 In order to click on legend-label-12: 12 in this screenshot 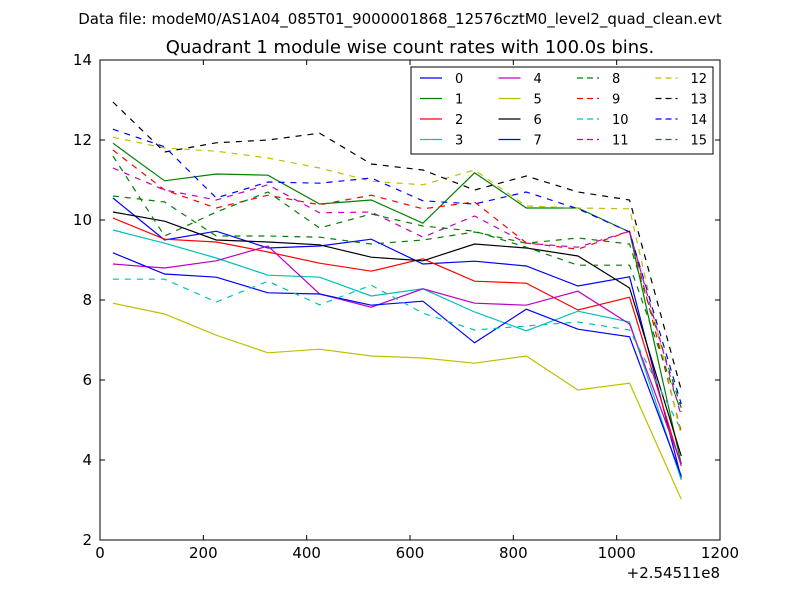, I will do `click(699, 79)`.